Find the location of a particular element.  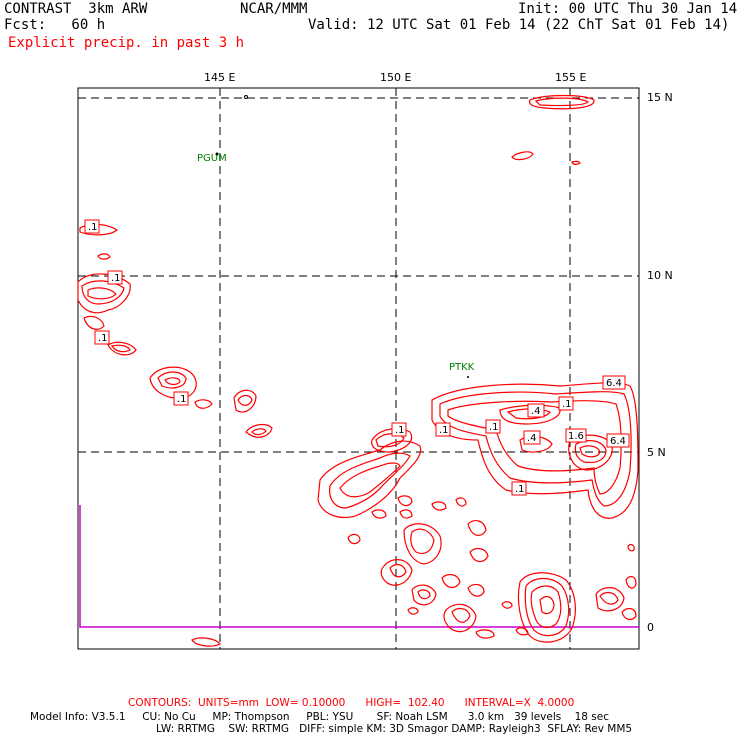

contour-label: 6.4 is located at coordinates (614, 383).